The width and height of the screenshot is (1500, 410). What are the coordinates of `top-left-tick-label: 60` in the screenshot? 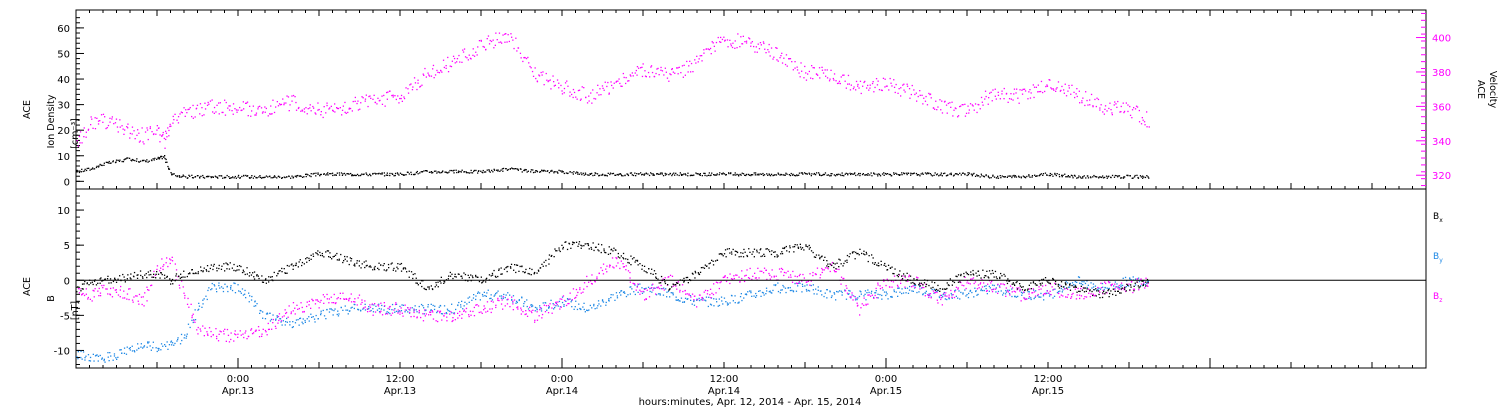 It's located at (63, 29).